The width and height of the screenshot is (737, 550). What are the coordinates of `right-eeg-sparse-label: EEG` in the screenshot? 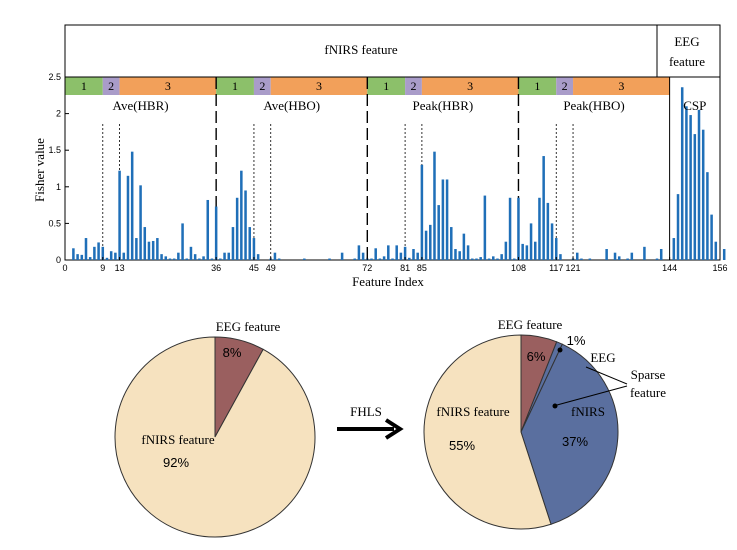 It's located at (602, 357).